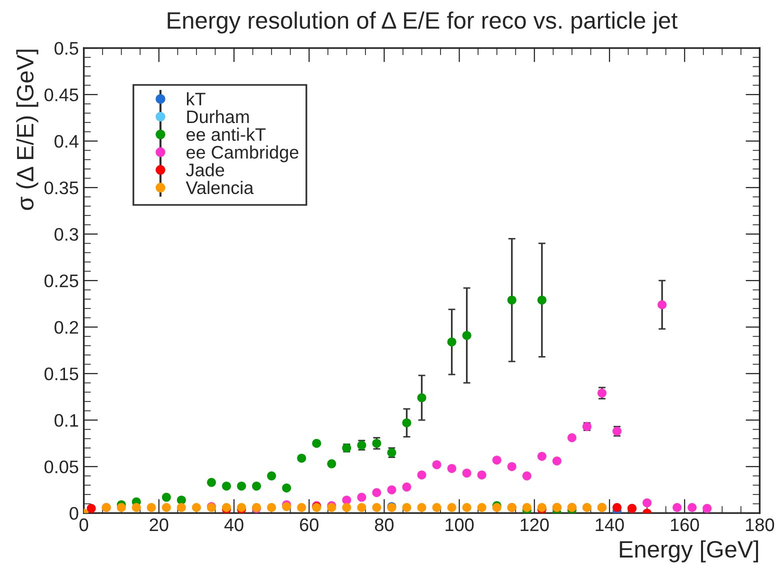  Describe the element at coordinates (220, 187) in the screenshot. I see `legend-label: Valencia` at that location.